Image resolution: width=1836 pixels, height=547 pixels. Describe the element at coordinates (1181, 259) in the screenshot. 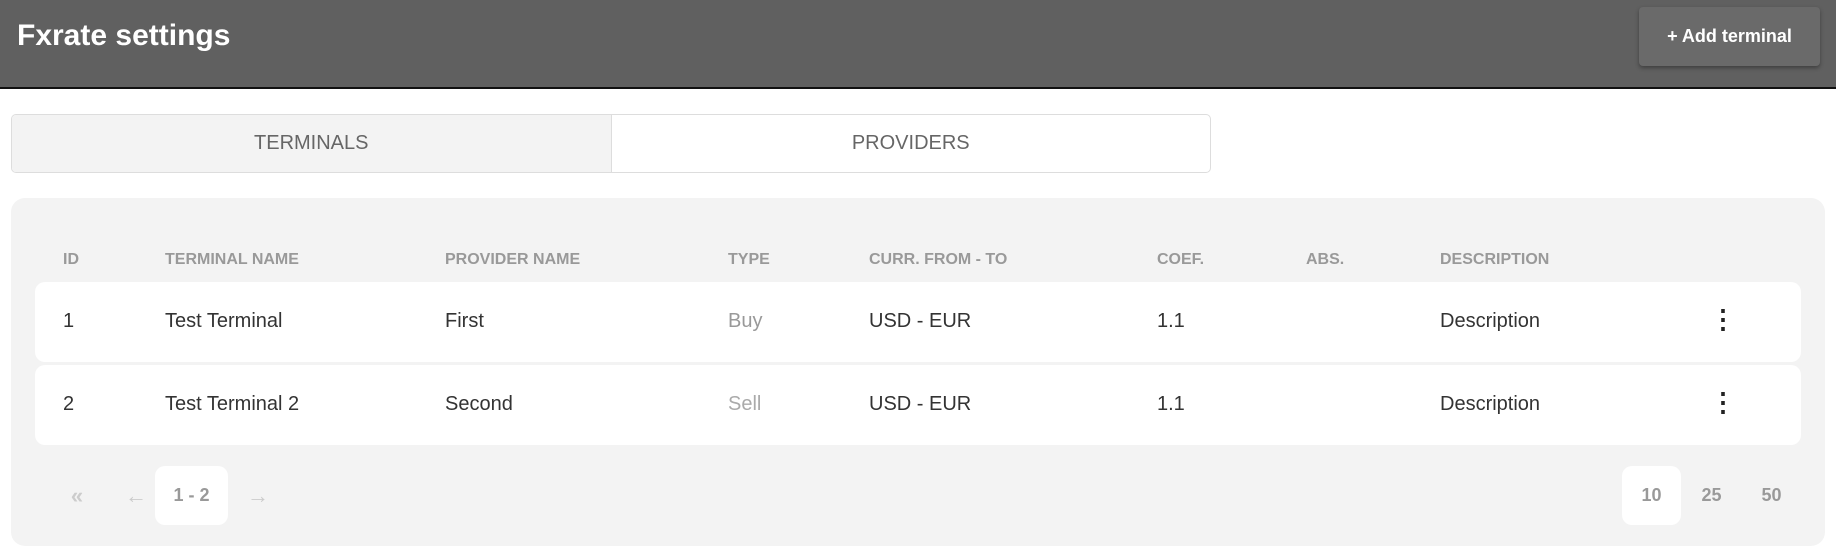

I see `column-header-coef: COEF.` at that location.